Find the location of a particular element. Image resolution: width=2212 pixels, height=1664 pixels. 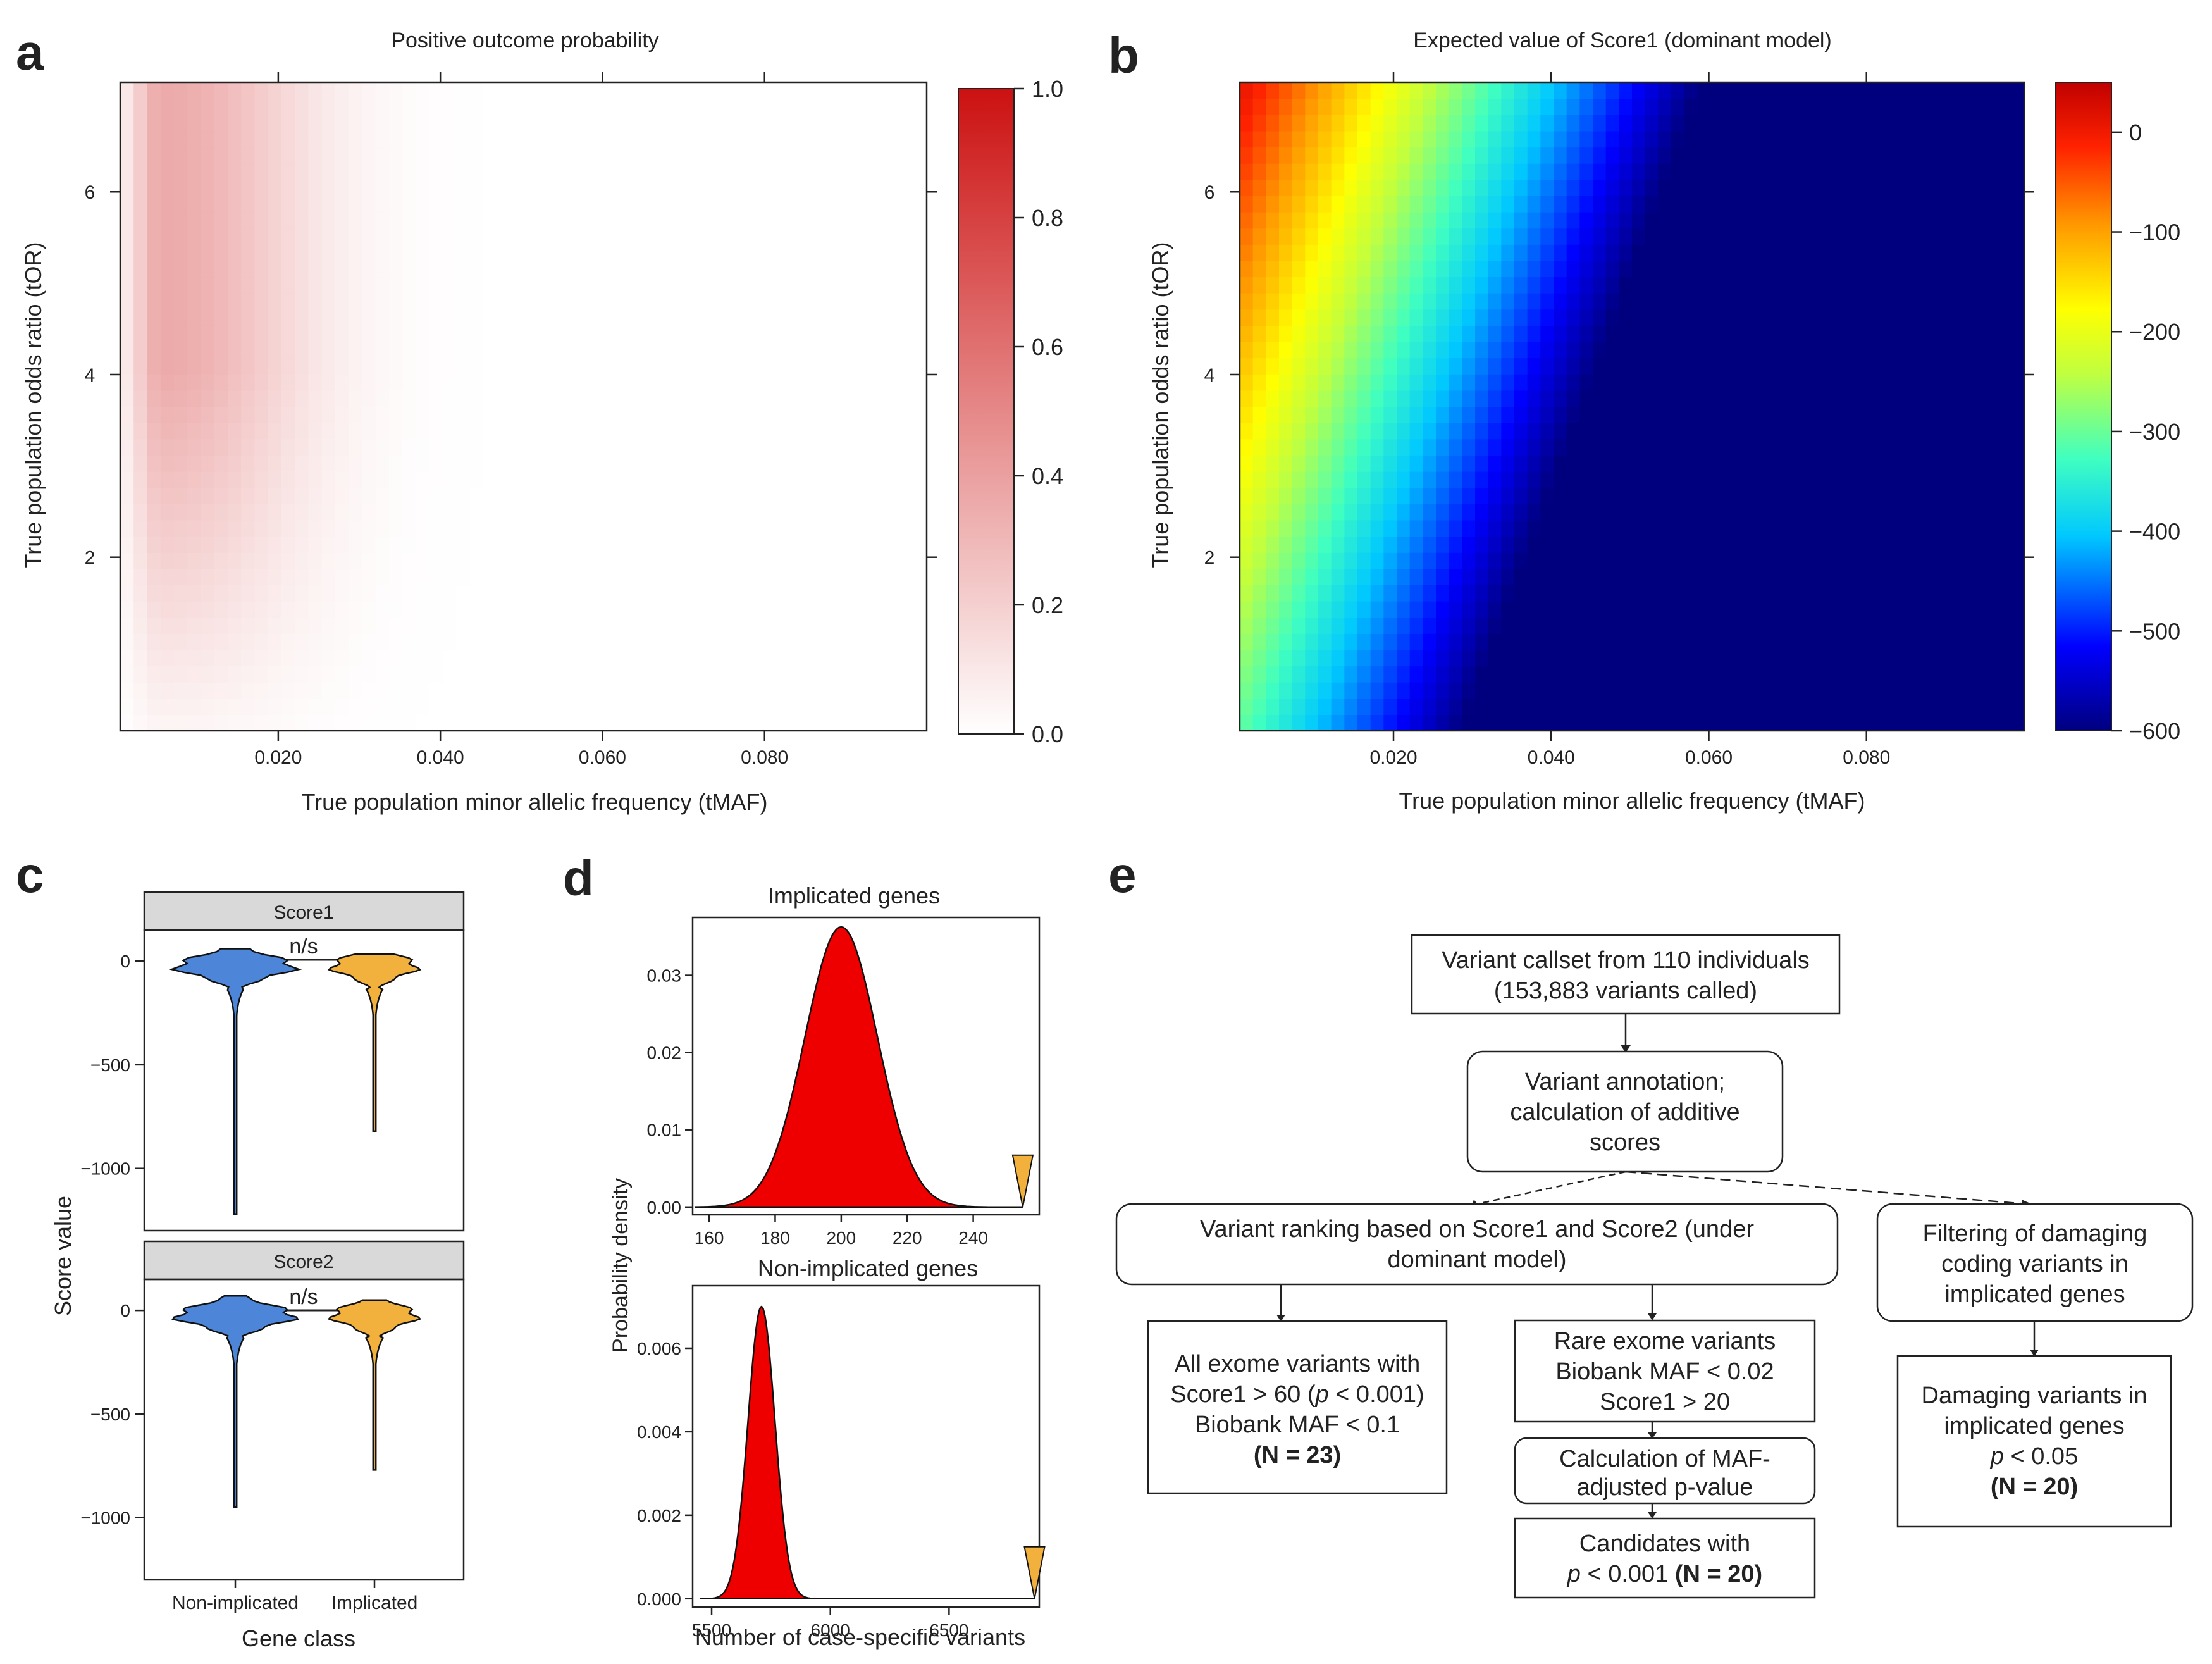

violins-score1 is located at coordinates (295, 1081).